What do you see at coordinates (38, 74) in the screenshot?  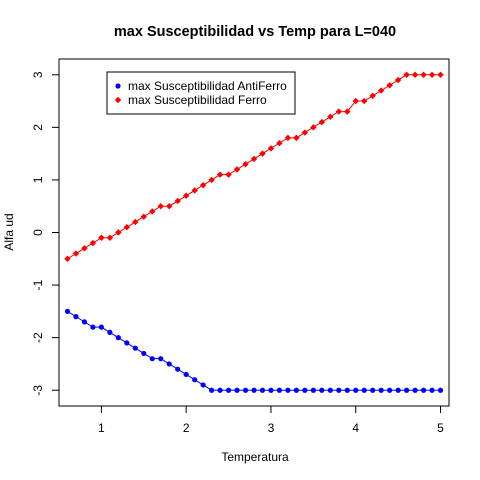 I see `y-tick-label: 3` at bounding box center [38, 74].